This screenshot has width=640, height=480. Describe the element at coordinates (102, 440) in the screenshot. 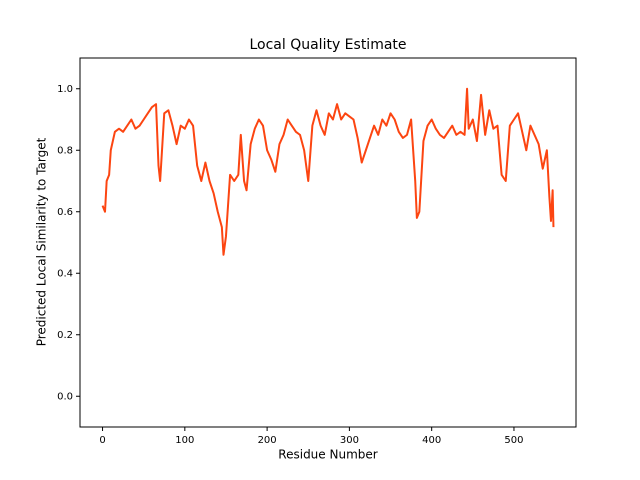

I see `x-tick-label: 0` at that location.